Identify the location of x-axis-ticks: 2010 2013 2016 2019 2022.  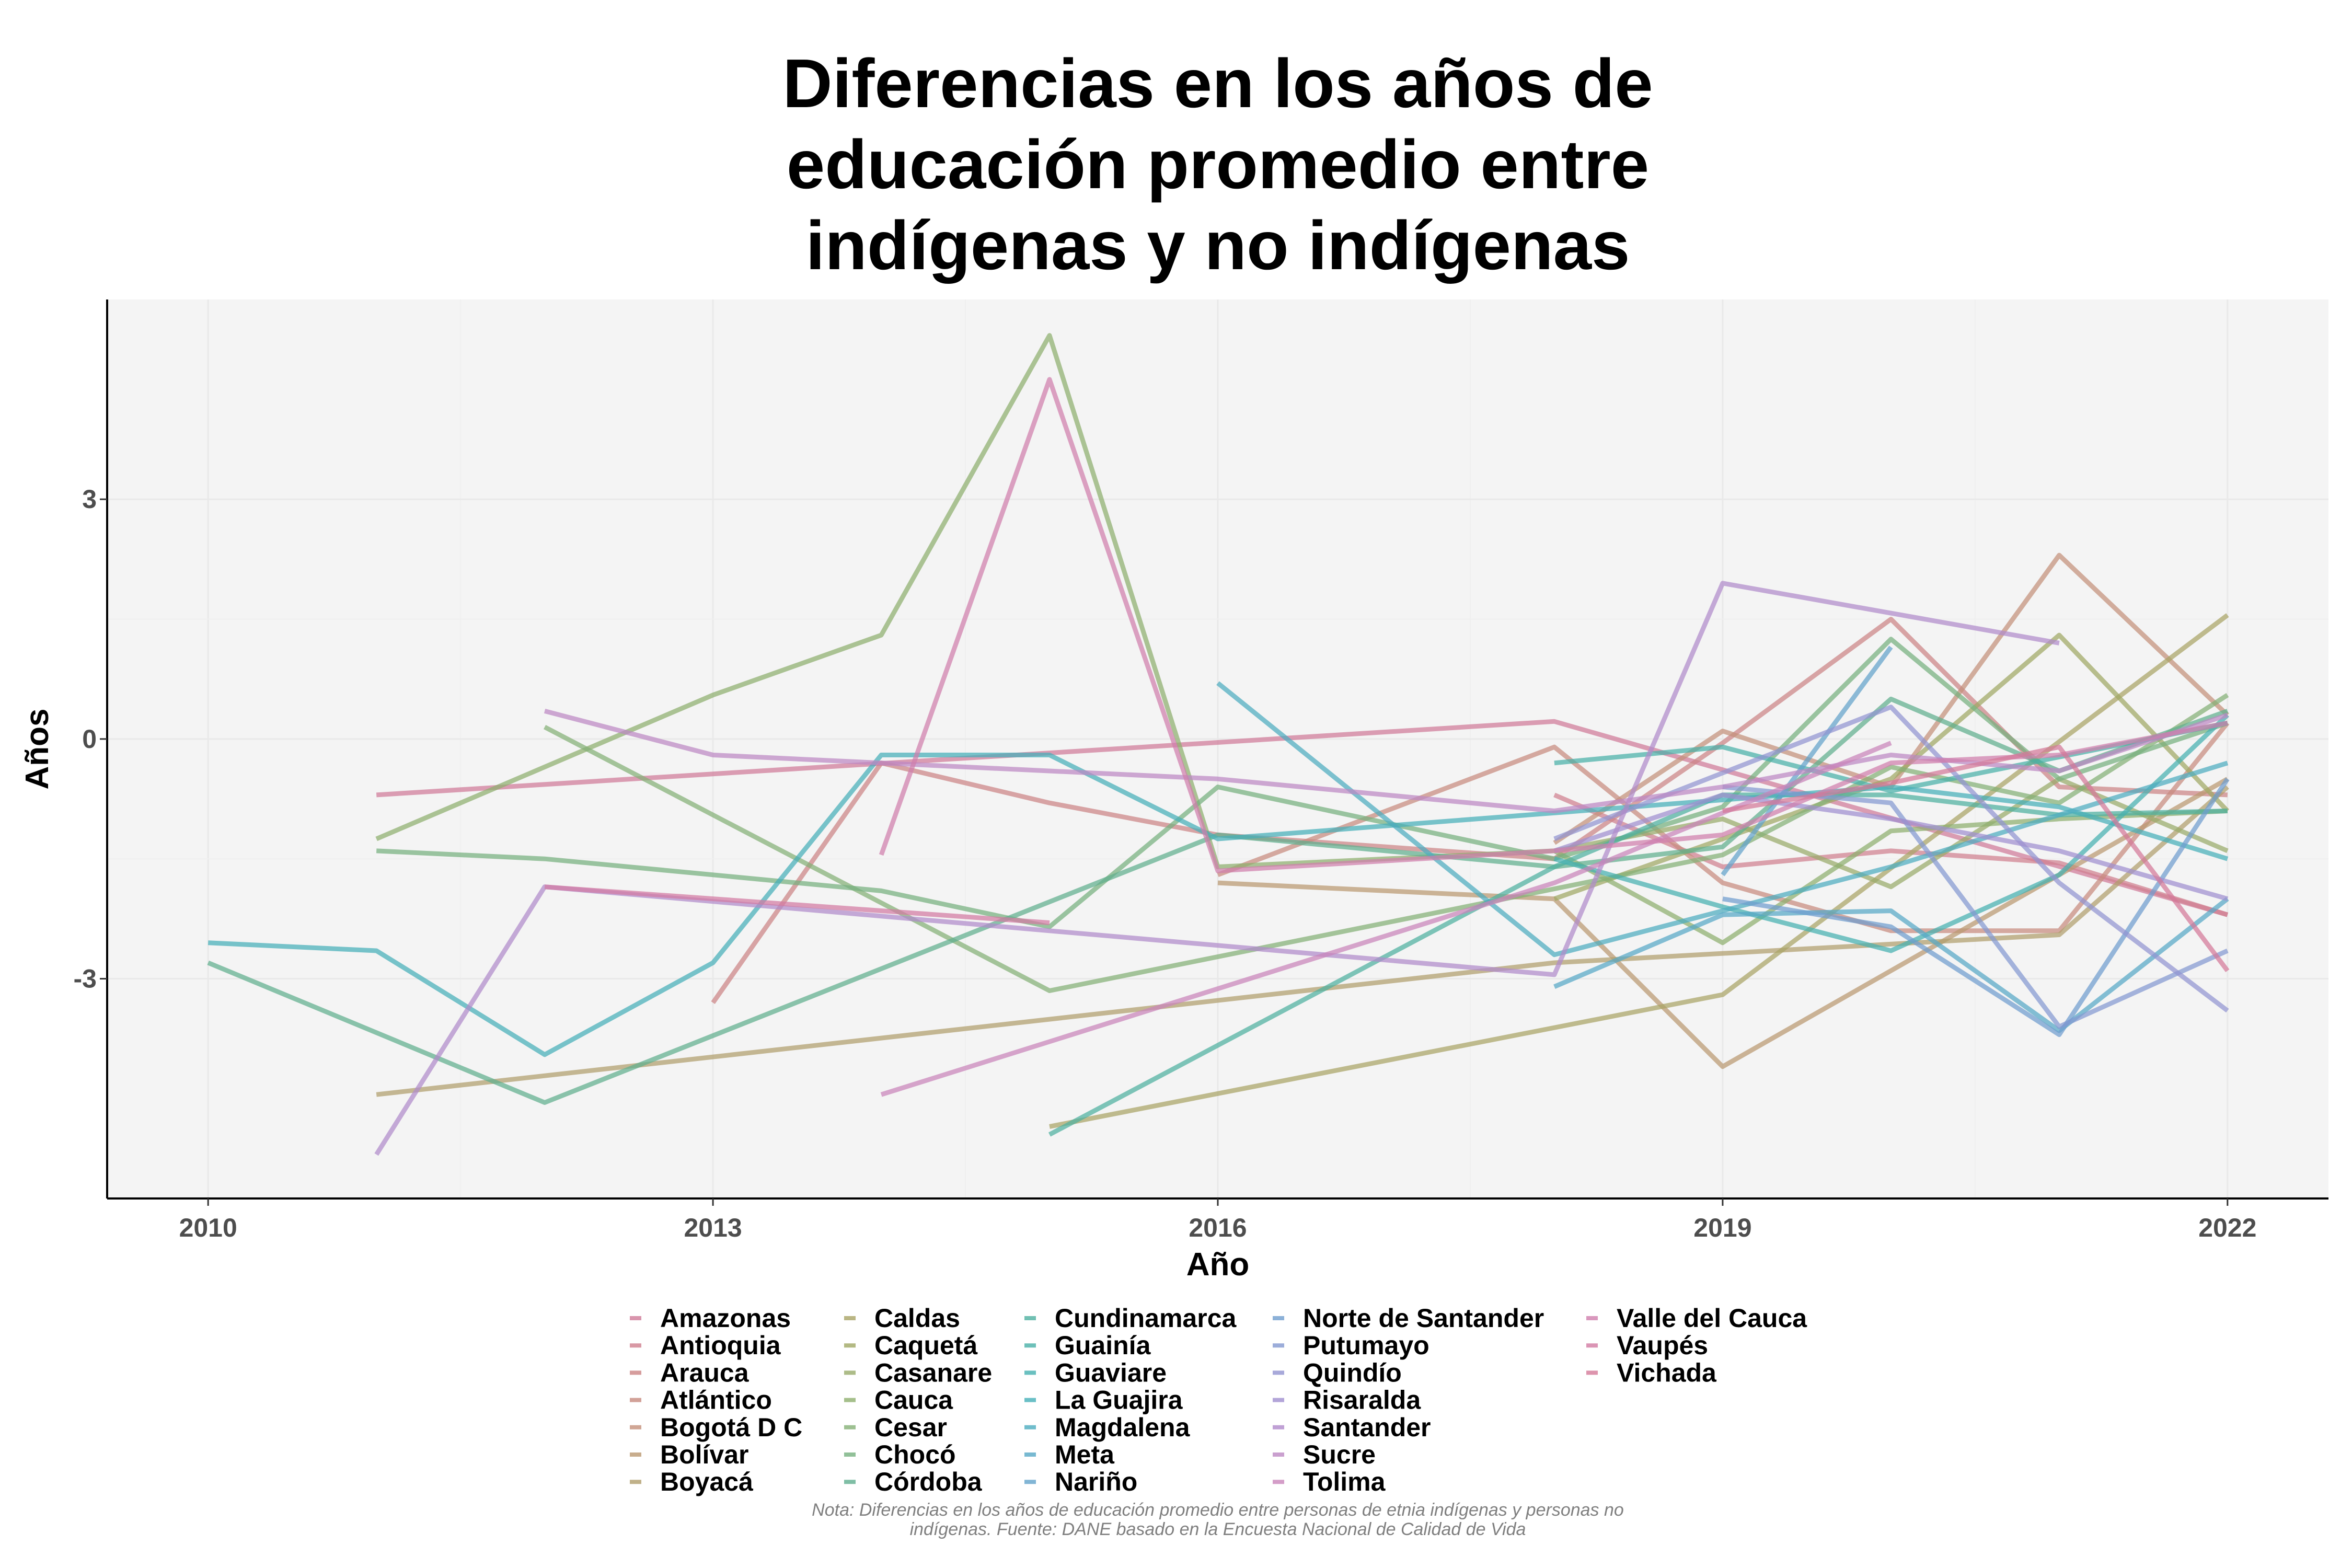
(1217, 1220).